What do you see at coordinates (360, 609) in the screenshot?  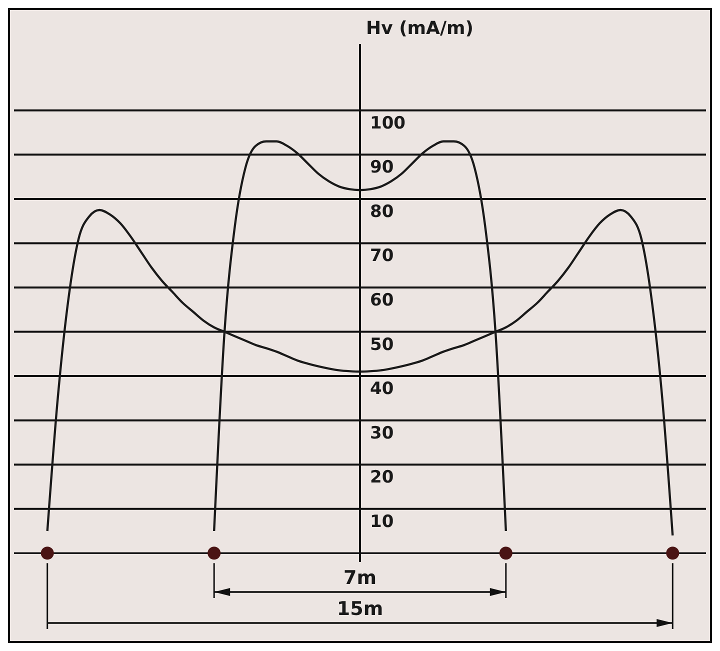 I see `text: 15m` at bounding box center [360, 609].